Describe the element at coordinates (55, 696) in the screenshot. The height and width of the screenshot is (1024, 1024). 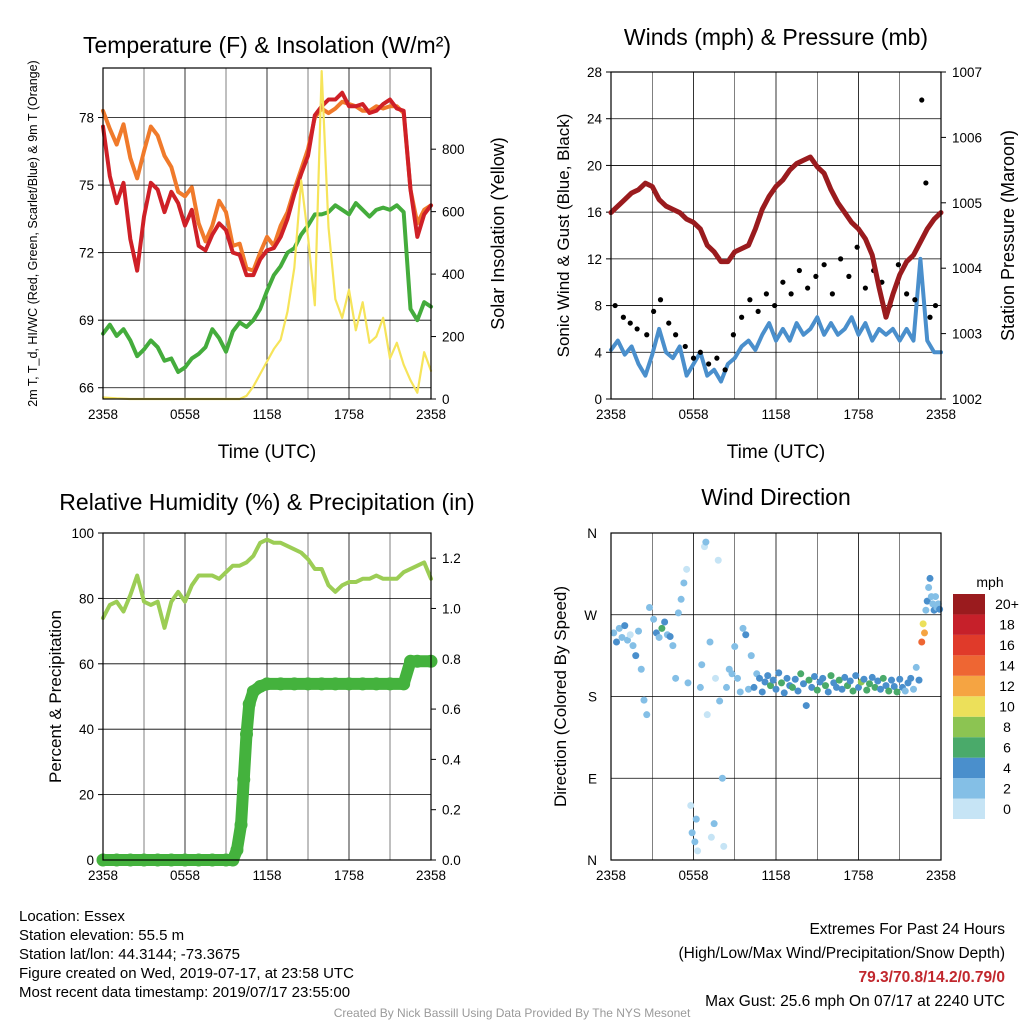
I see `rh-ylabel-left: Percent & Precipitation` at that location.